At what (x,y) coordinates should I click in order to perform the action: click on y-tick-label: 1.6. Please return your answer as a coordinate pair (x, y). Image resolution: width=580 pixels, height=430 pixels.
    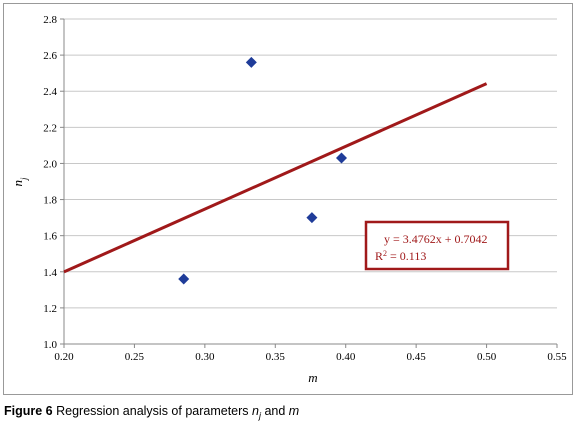
    Looking at the image, I should click on (50, 237).